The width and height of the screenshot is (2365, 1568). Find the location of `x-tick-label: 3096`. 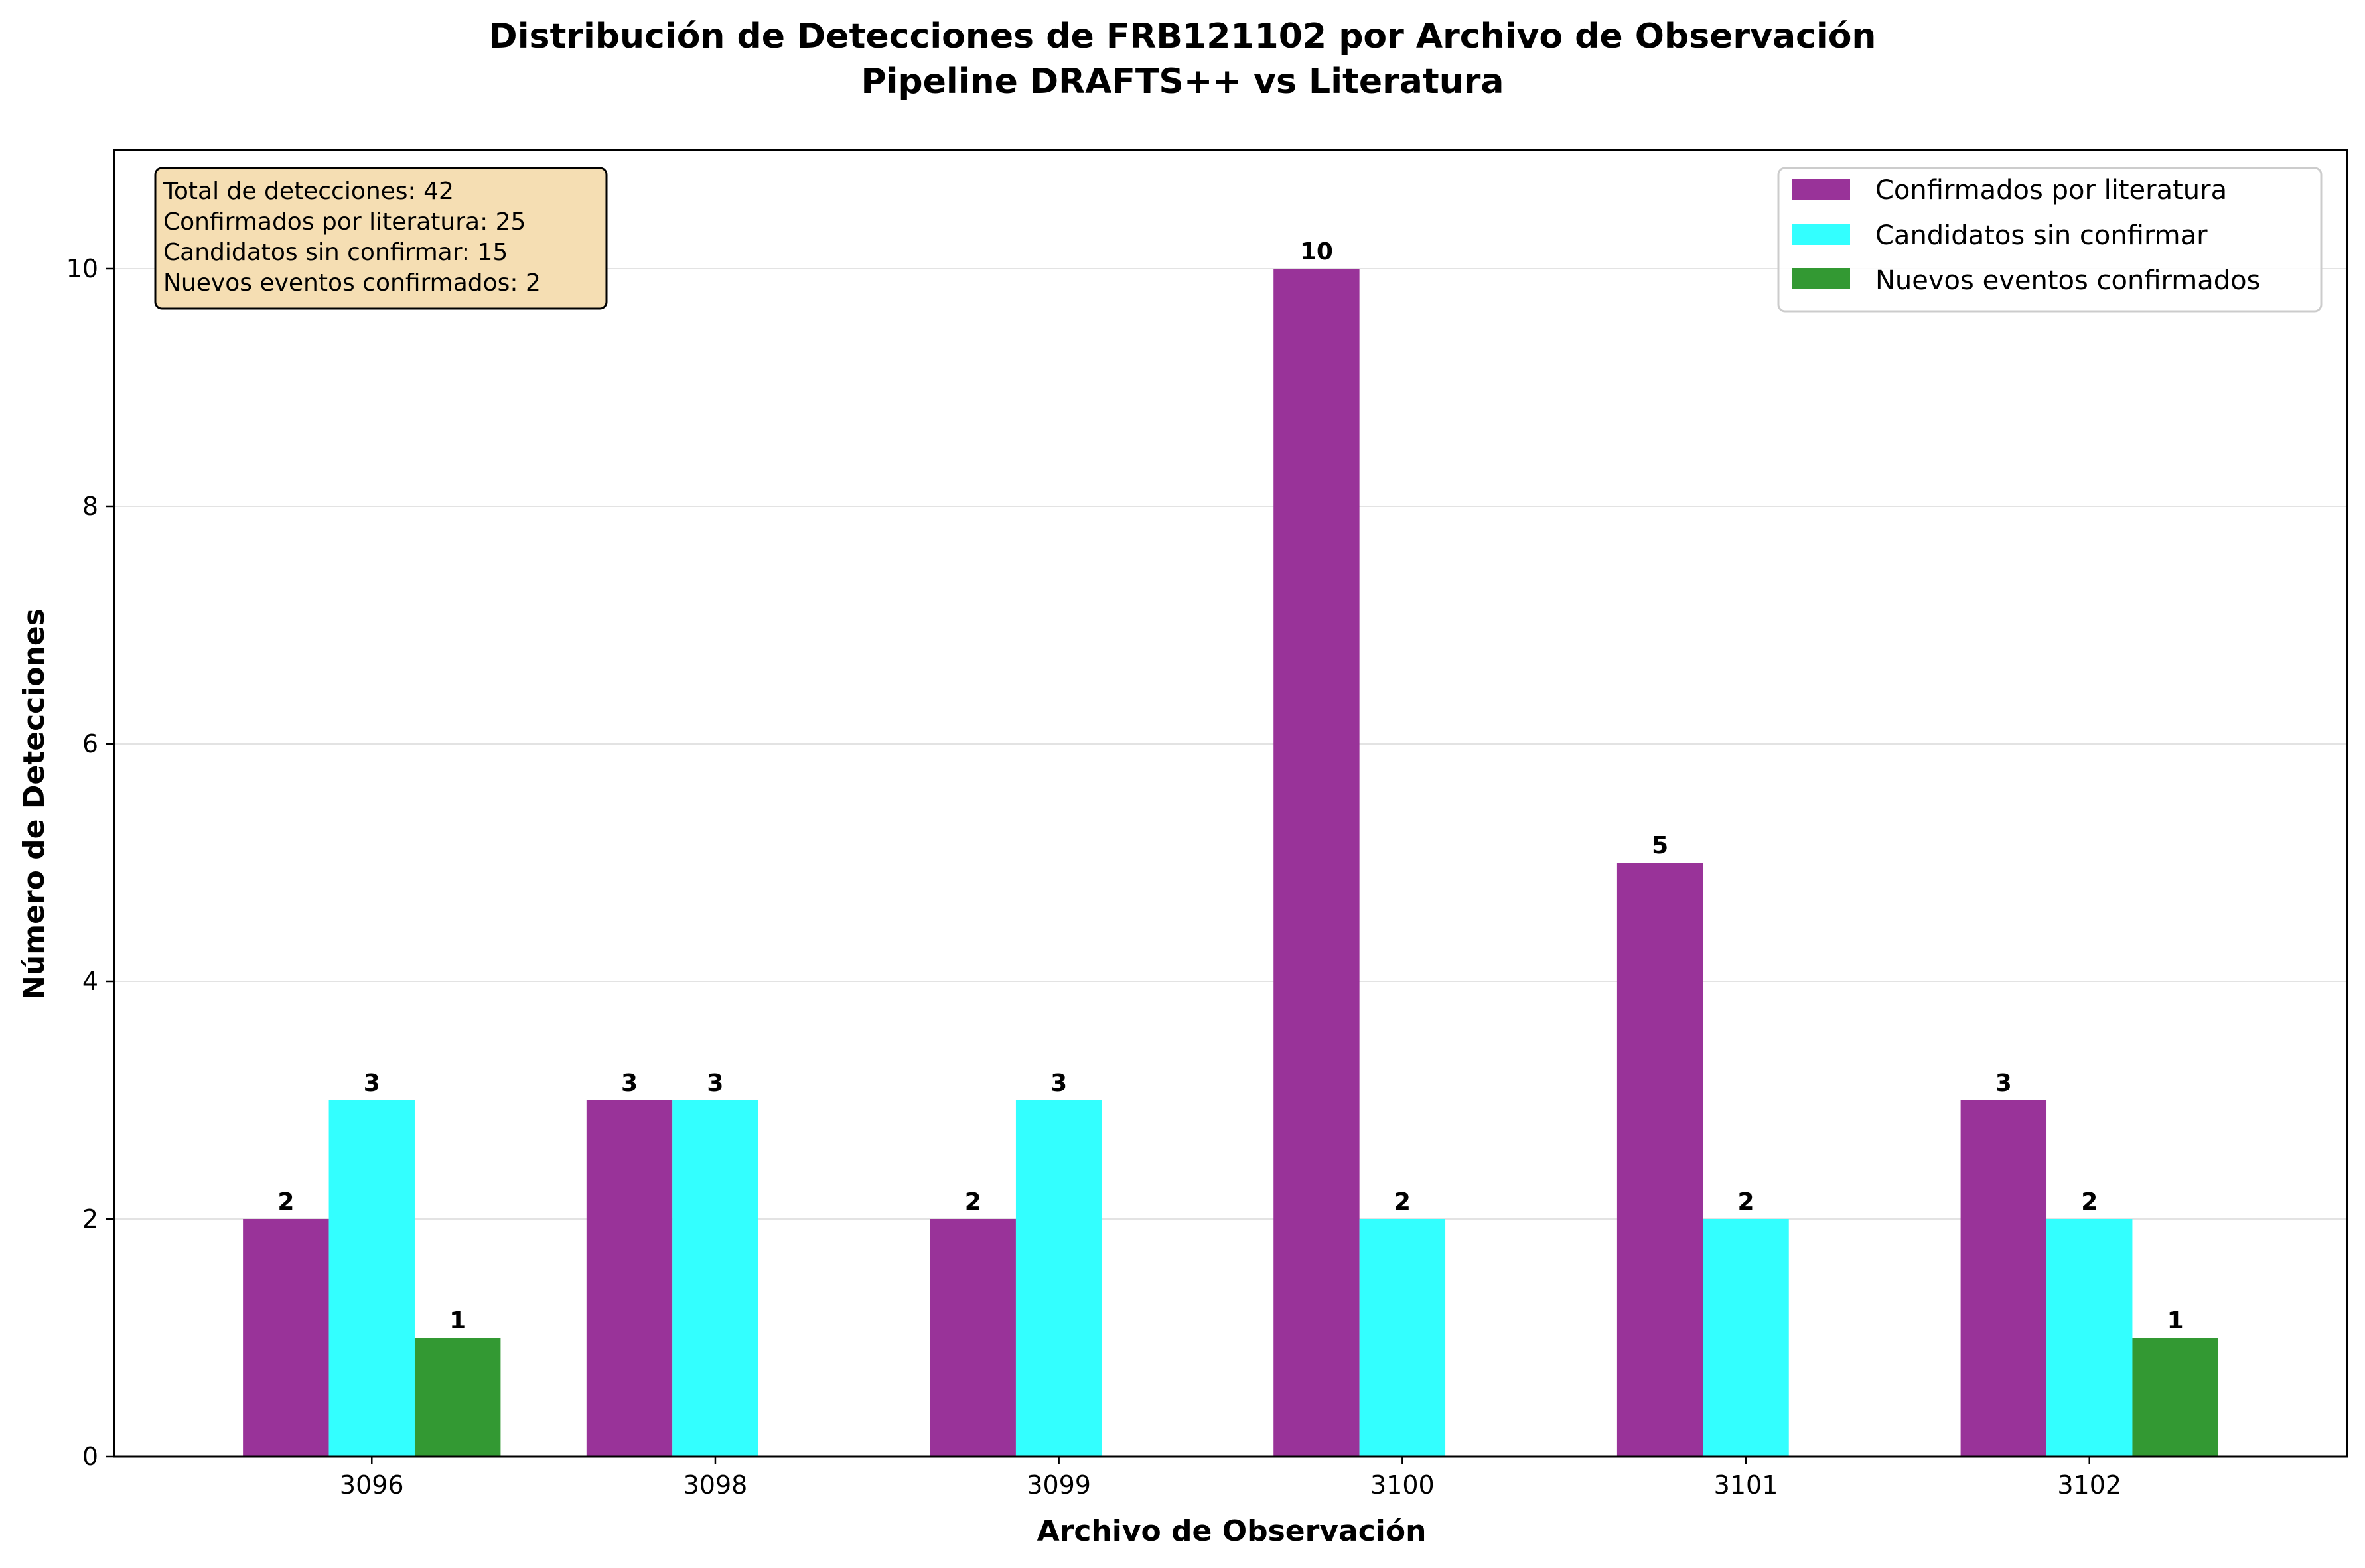

x-tick-label: 3096 is located at coordinates (372, 1485).